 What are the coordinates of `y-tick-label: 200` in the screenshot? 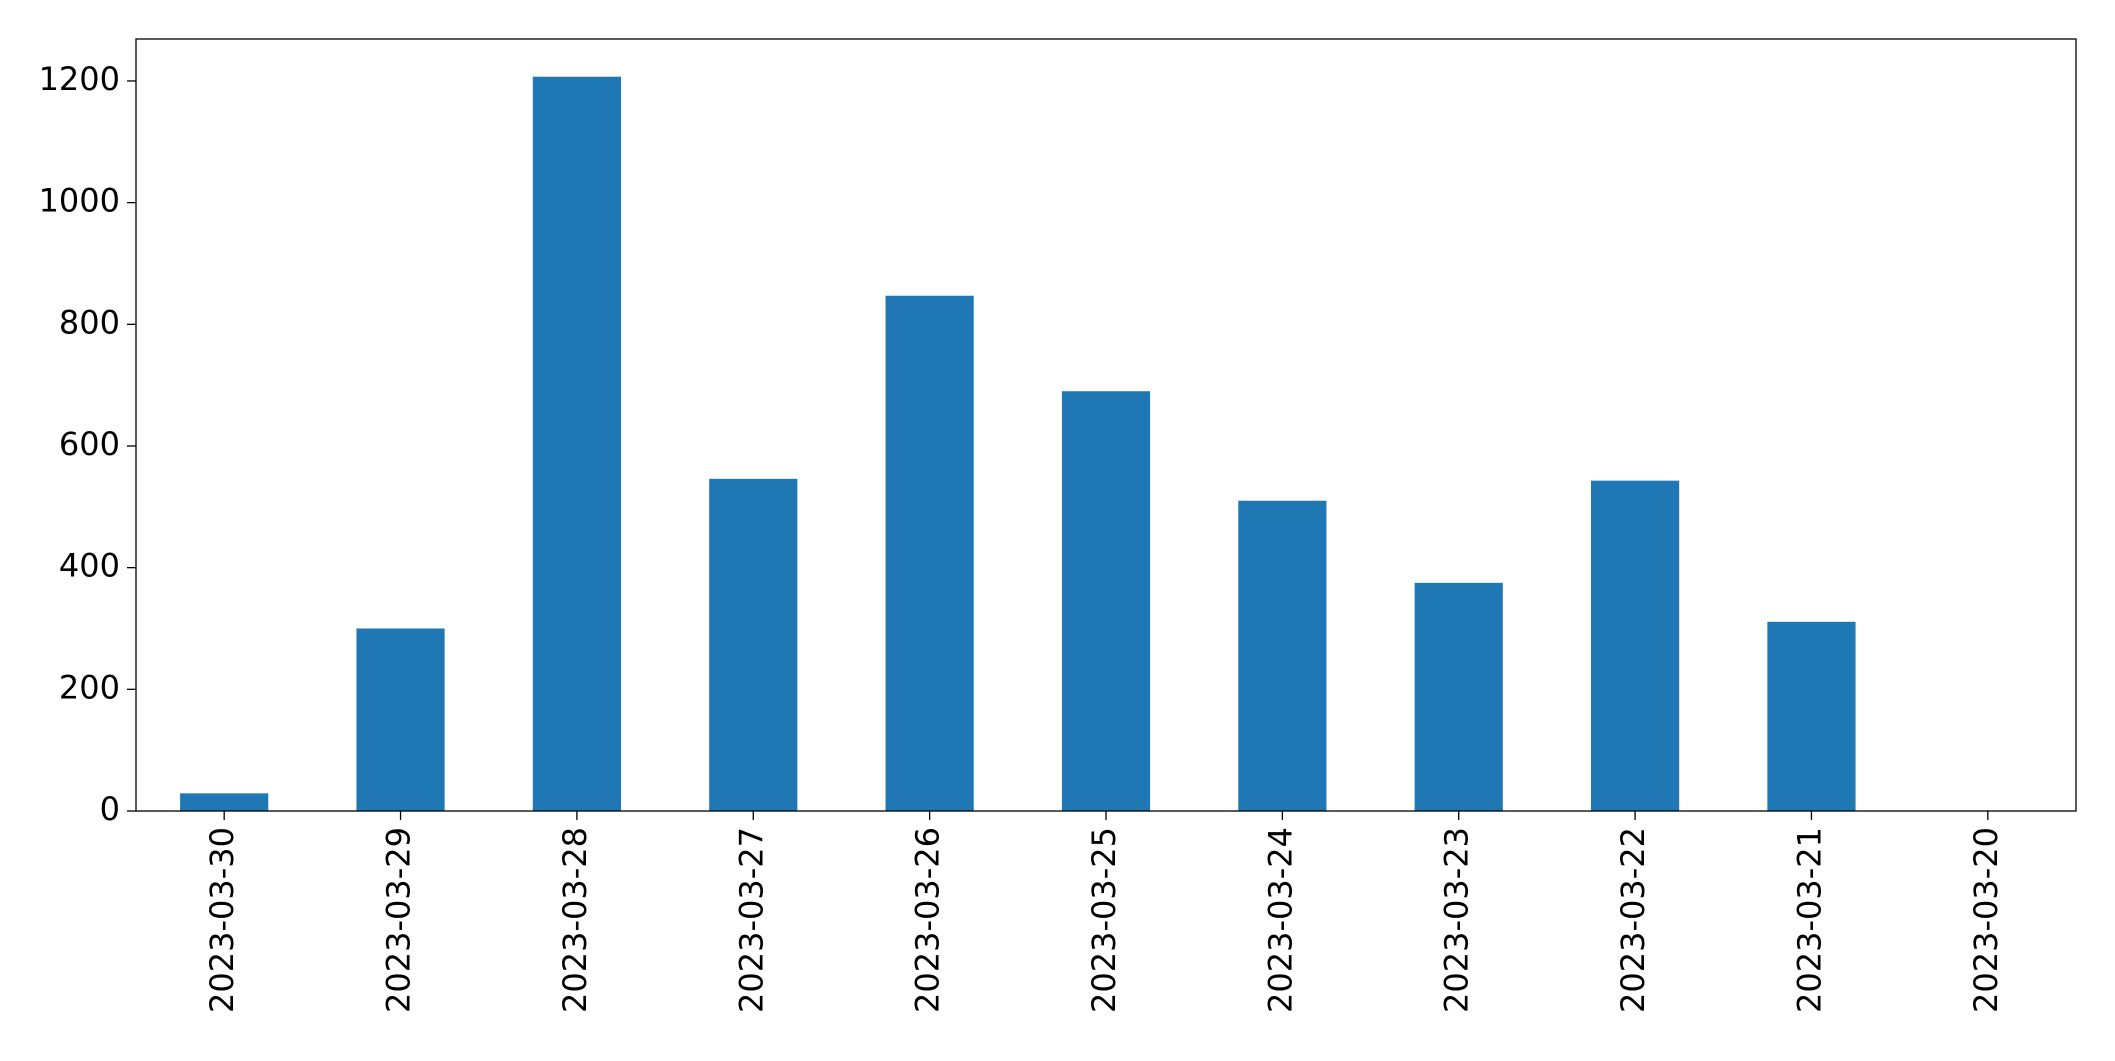 It's located at (89, 687).